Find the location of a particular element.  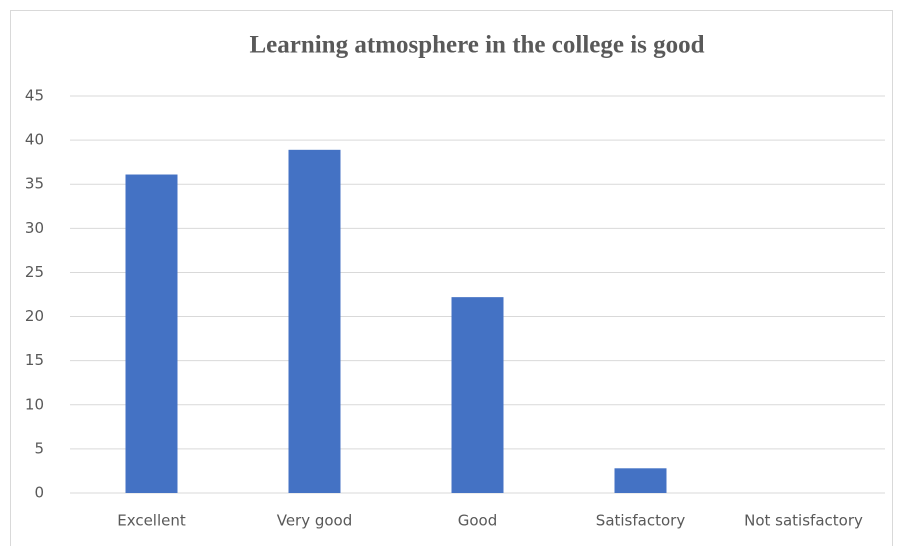

x-tick-label: Excellent is located at coordinates (151, 521).